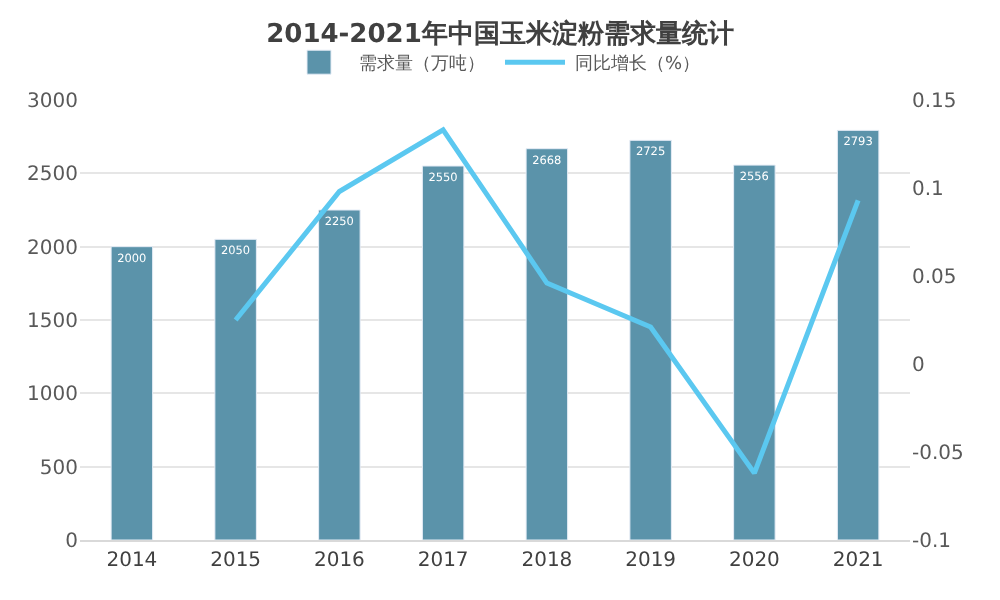 Image resolution: width=1000 pixels, height=600 pixels. What do you see at coordinates (934, 278) in the screenshot?
I see `y2-tick-label: 0.05` at bounding box center [934, 278].